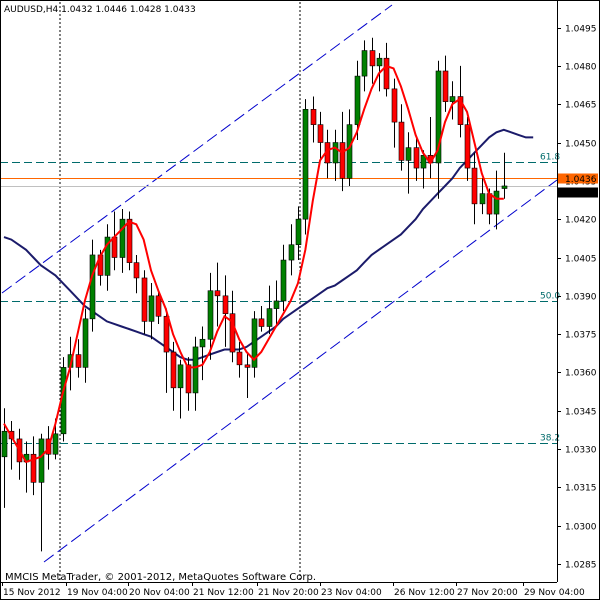 The height and width of the screenshot is (600, 600). Describe the element at coordinates (487, 593) in the screenshot. I see `x-tick-label: 27 Nov 20:00` at that location.